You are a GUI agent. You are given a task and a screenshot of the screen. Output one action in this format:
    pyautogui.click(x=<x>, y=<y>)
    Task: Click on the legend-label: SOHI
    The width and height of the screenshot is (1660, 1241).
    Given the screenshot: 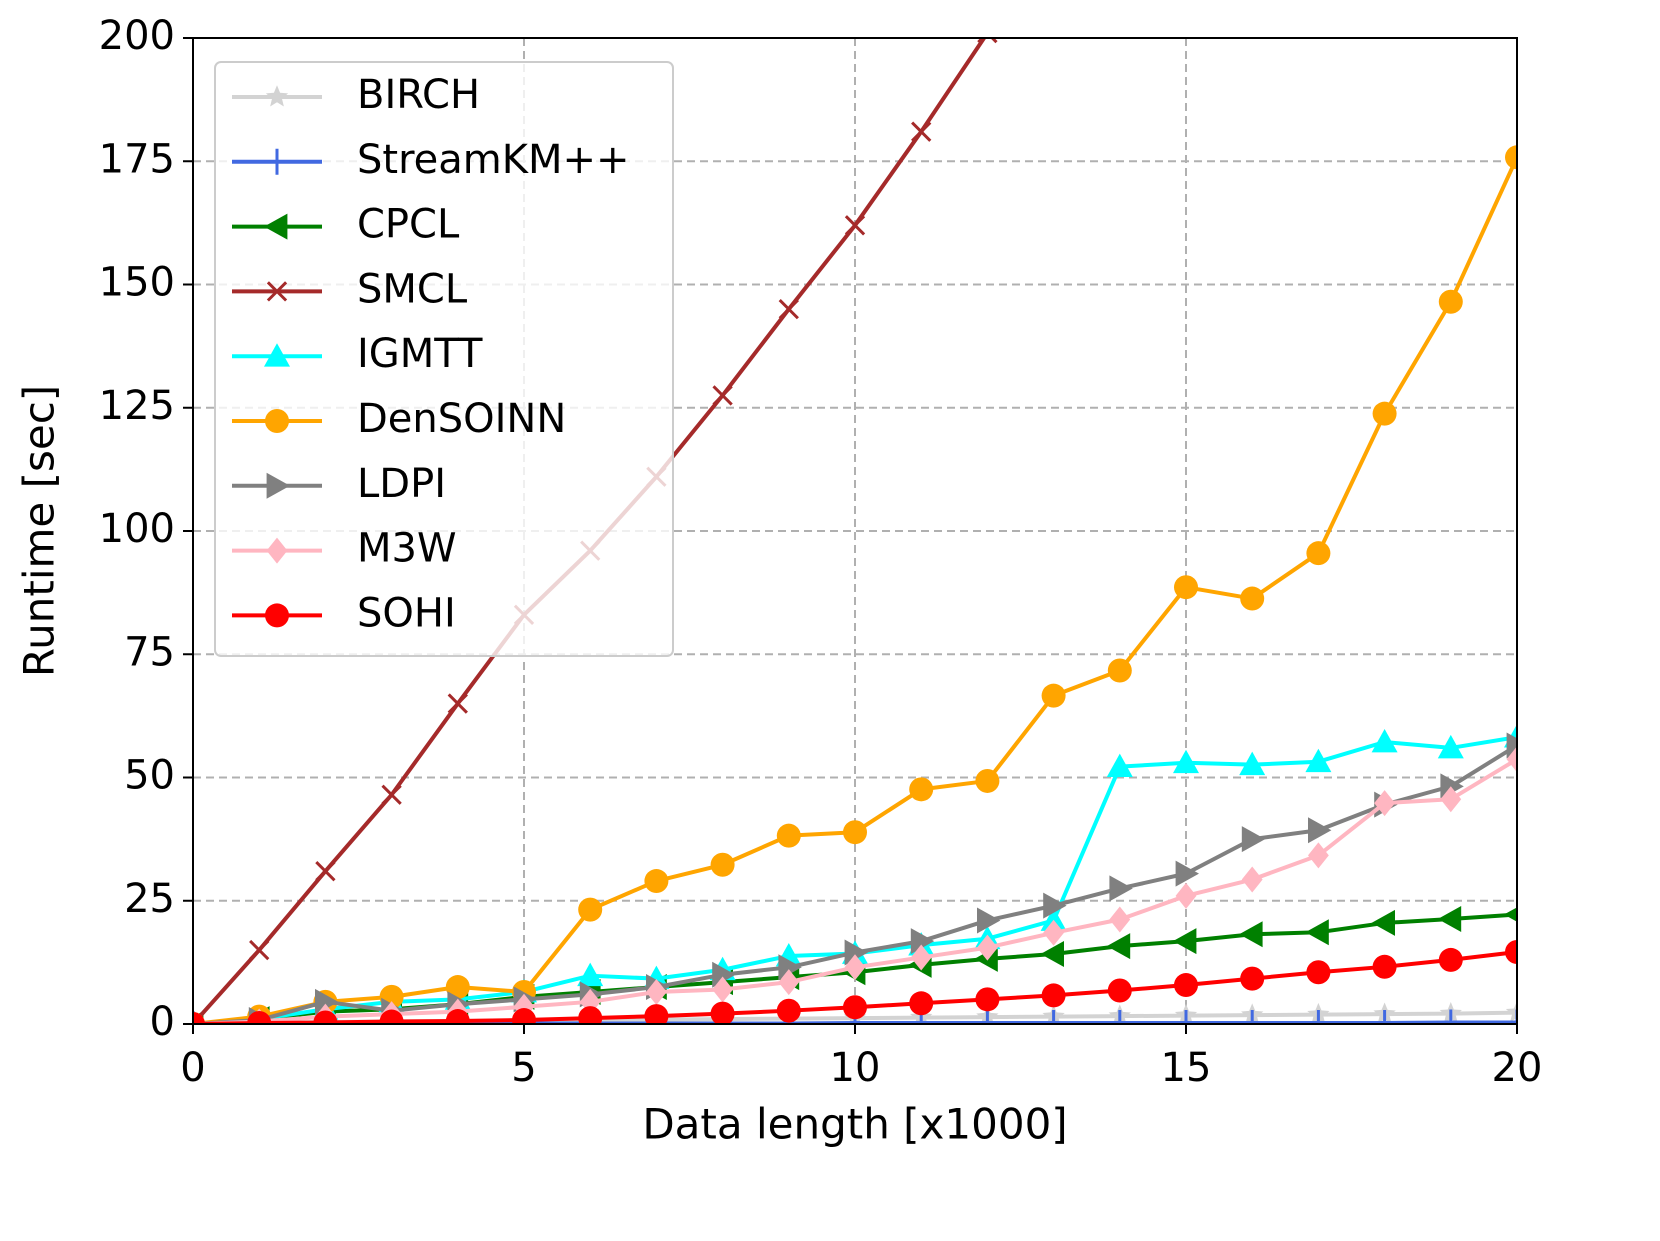 What is the action you would take?
    pyautogui.click(x=406, y=613)
    